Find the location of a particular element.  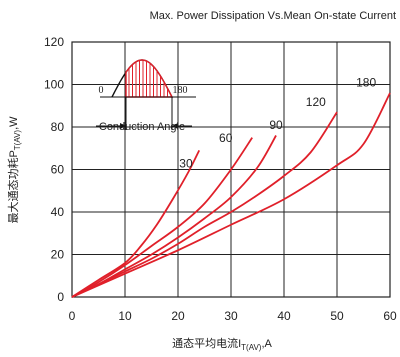

series-label-90: 90 is located at coordinates (276, 125).